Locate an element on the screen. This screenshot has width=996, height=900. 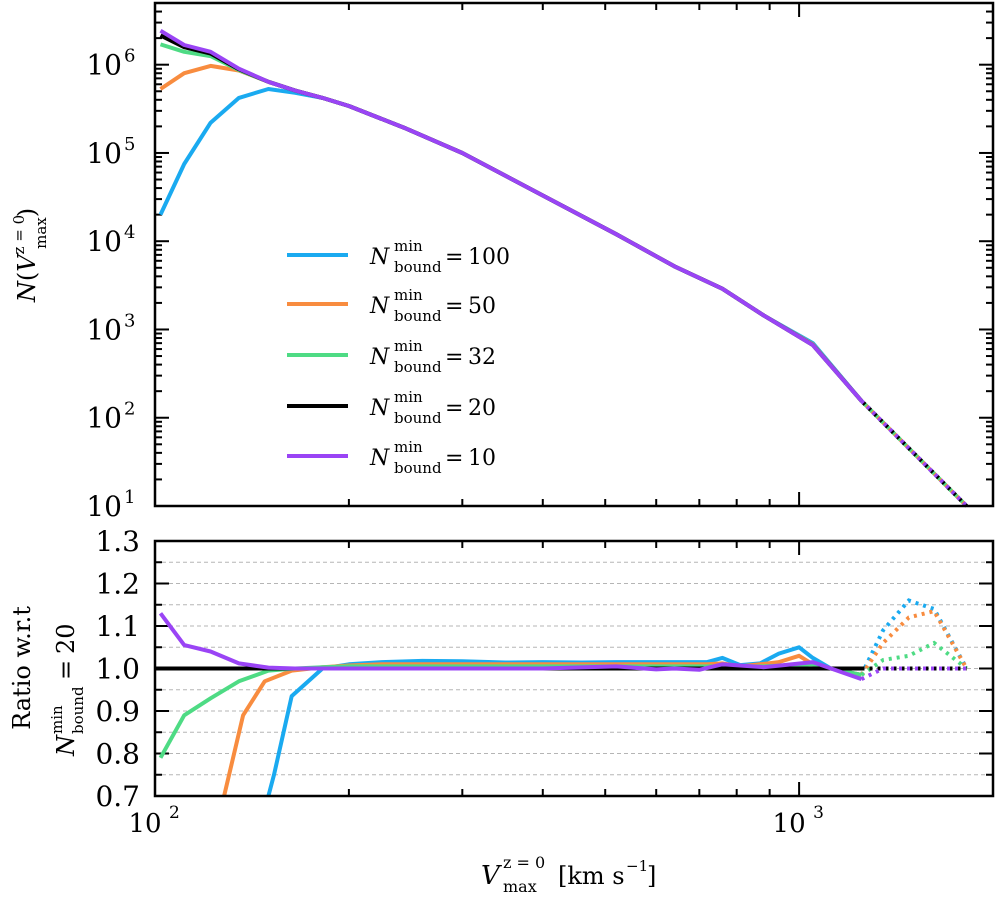
ylabel-v: V is located at coordinates (27, 262).